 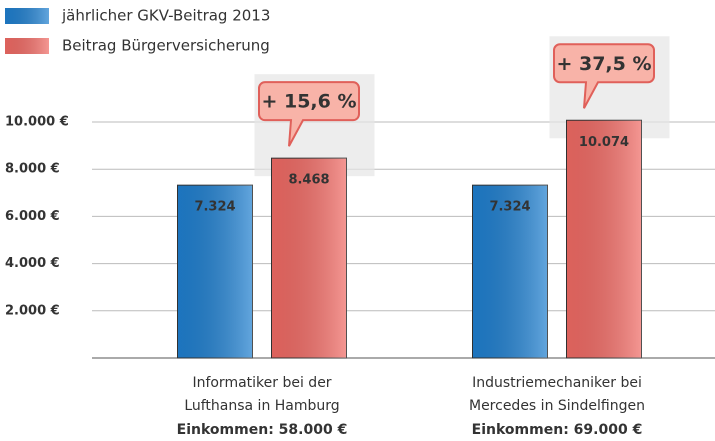 What do you see at coordinates (166, 46) in the screenshot?
I see `legend-label: Beitrag Bürgerversicherung` at bounding box center [166, 46].